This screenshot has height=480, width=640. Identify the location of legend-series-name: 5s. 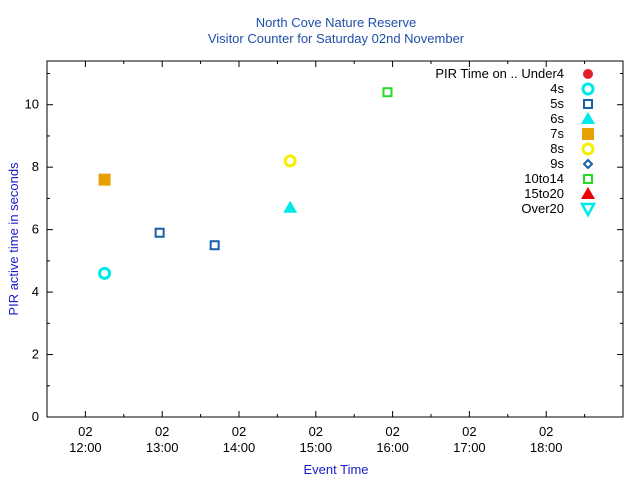
(557, 103).